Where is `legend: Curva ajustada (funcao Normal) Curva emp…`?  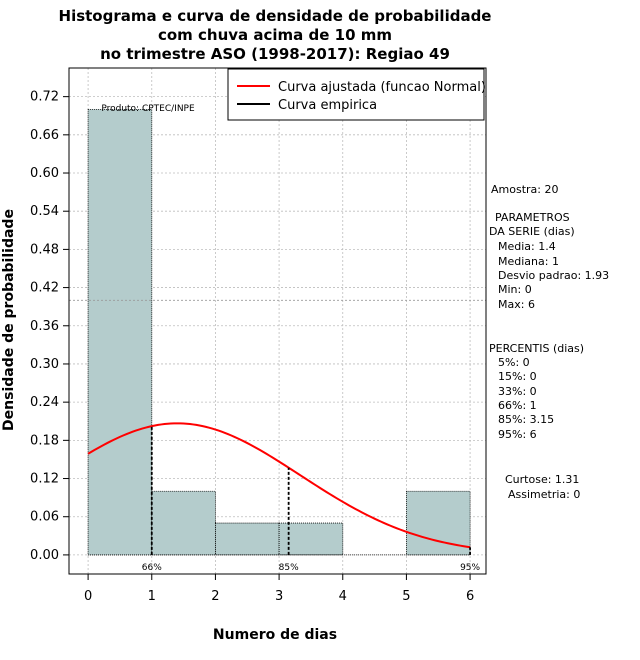
legend: Curva ajustada (funcao Normal) Curva emp… is located at coordinates (356, 94).